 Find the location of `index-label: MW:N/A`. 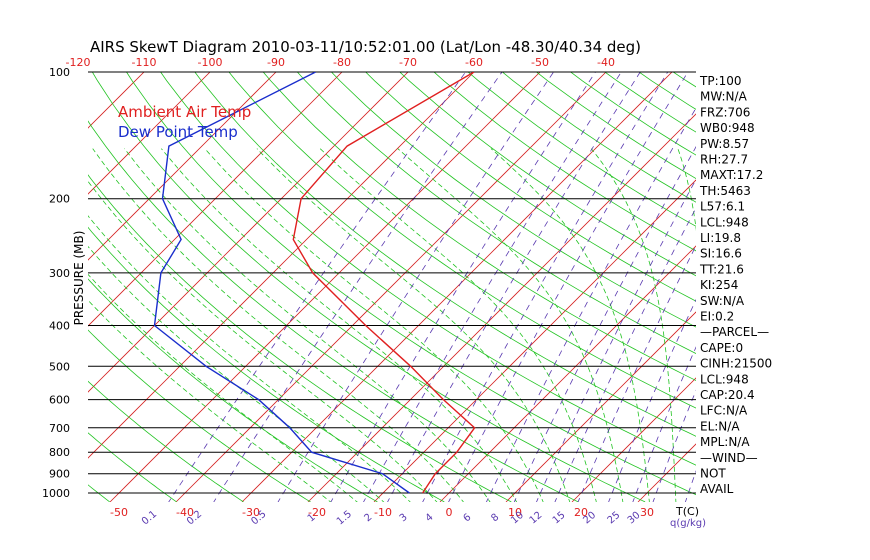

index-label: MW:N/A is located at coordinates (724, 97).